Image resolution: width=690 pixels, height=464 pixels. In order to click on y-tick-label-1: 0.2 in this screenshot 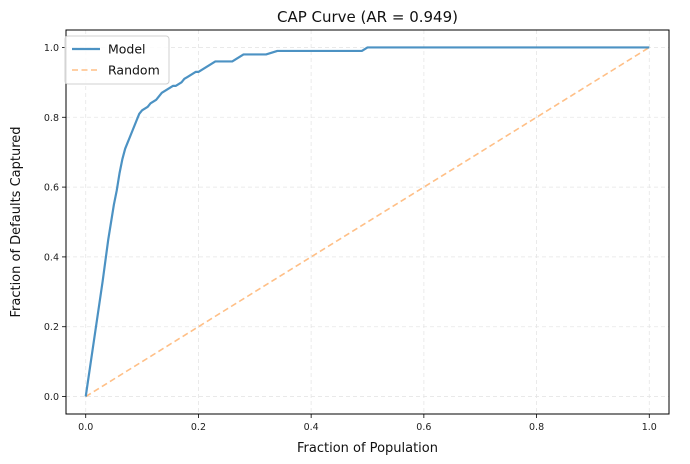, I will do `click(51, 327)`.